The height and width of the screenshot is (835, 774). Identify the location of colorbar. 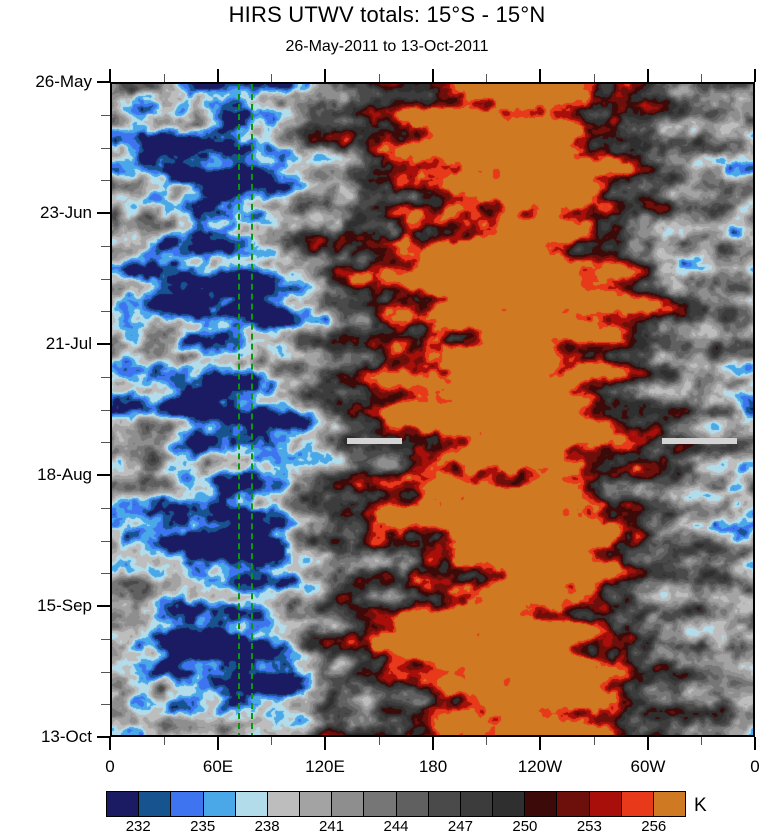
(396, 804).